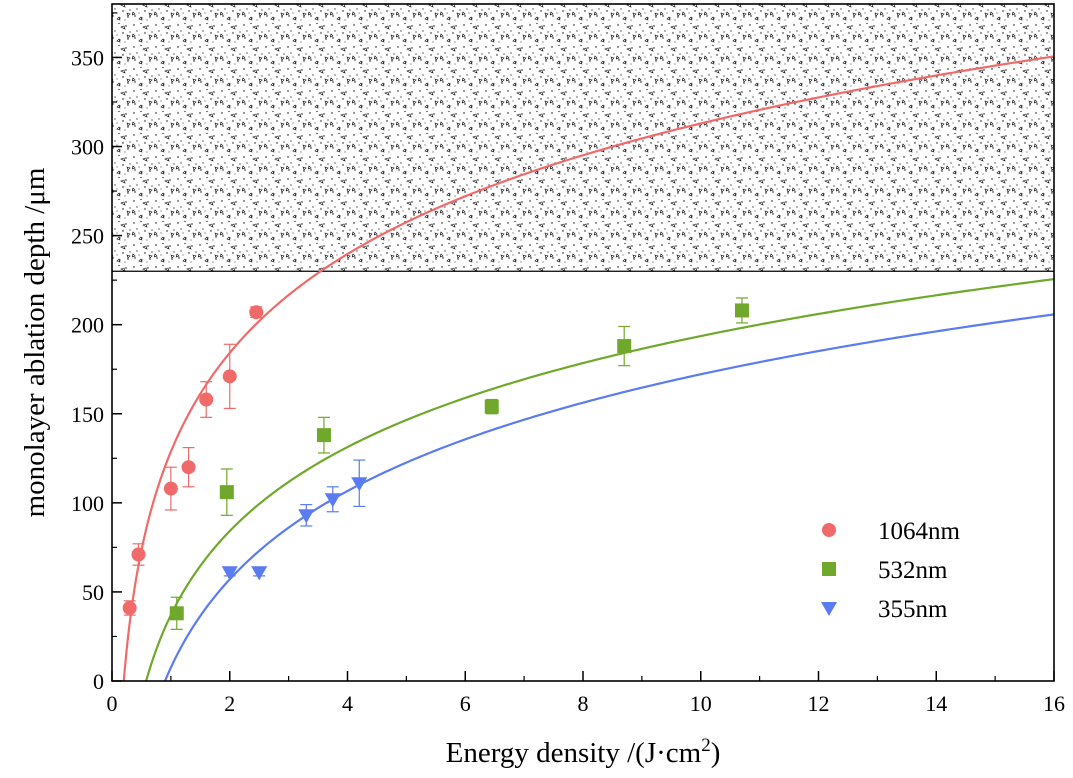 This screenshot has width=1073, height=778. What do you see at coordinates (716, 753) in the screenshot?
I see `x-axis-title-end: )` at bounding box center [716, 753].